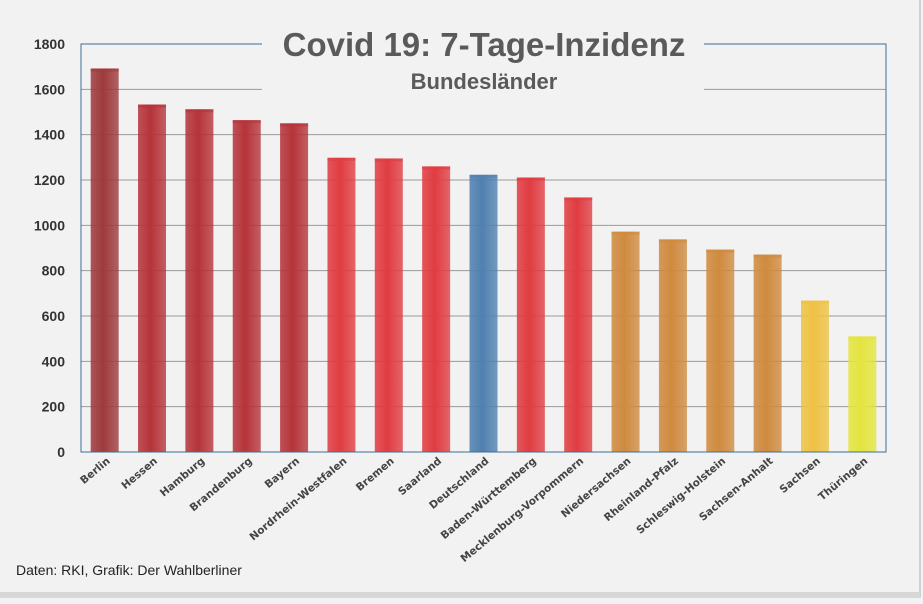 This screenshot has height=604, width=923. Describe the element at coordinates (843, 479) in the screenshot. I see `x-tick-label: Thüringen` at that location.